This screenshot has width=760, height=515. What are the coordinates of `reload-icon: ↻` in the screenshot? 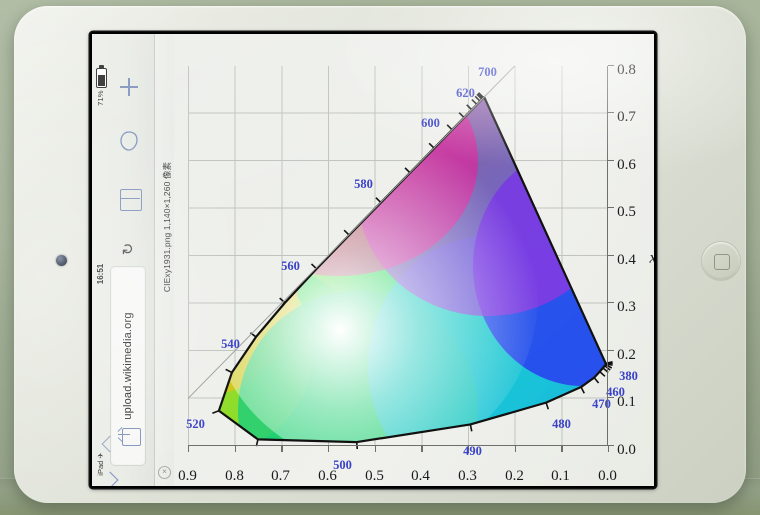 It's located at (128, 249).